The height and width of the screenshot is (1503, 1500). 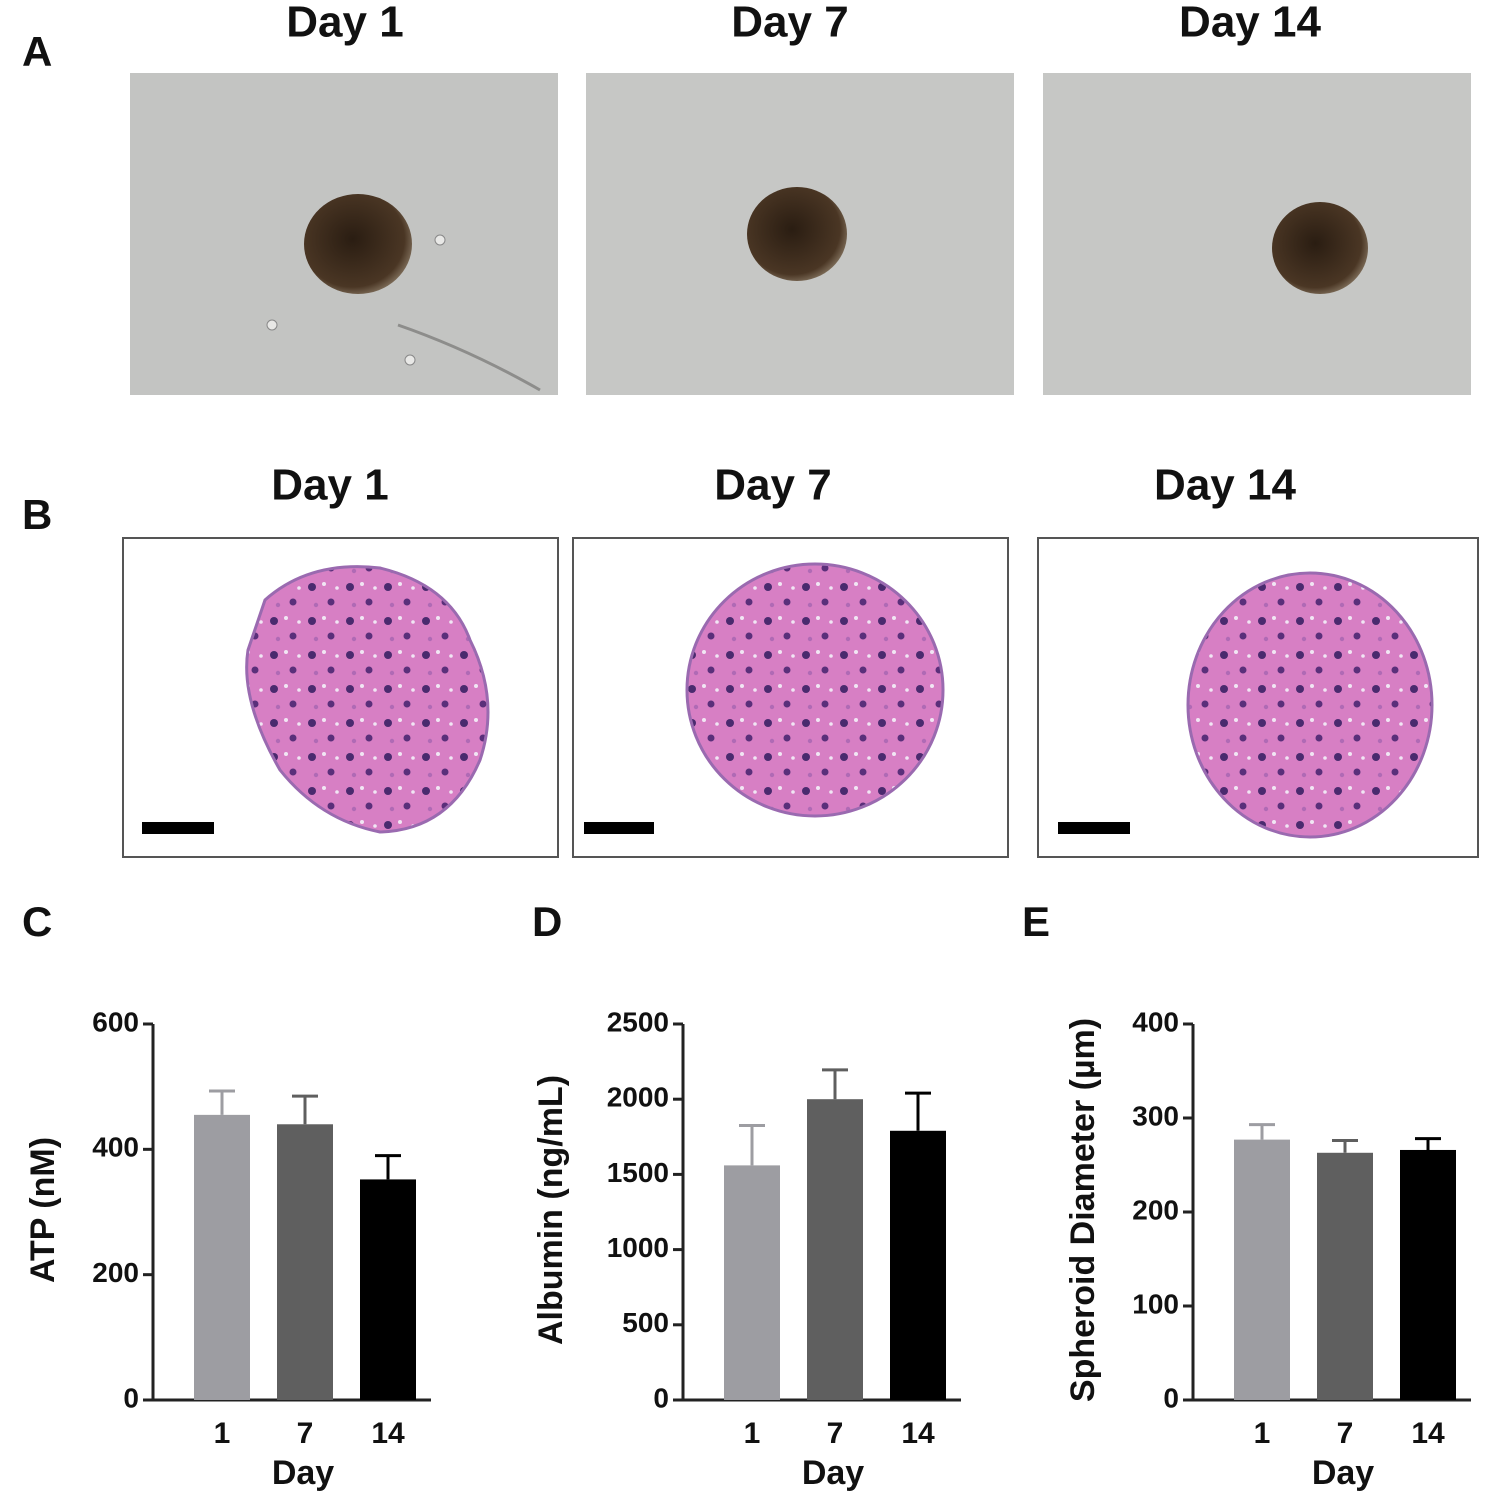 What do you see at coordinates (1083, 1210) in the screenshot?
I see `y-axis-label: Spheroid Diameter (µm)` at bounding box center [1083, 1210].